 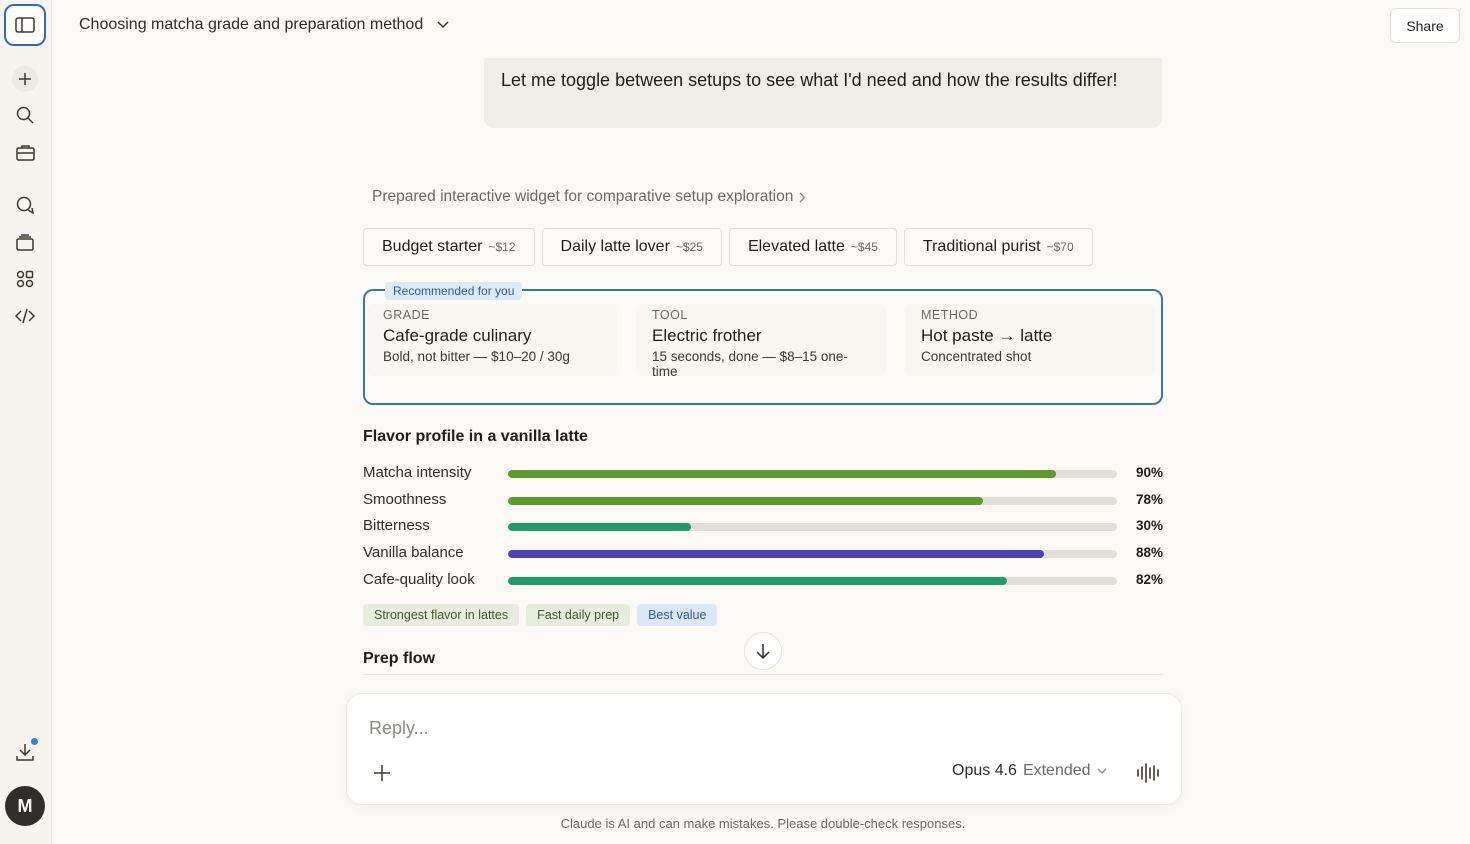 I want to click on flavor-name: Smoothness, so click(x=405, y=499).